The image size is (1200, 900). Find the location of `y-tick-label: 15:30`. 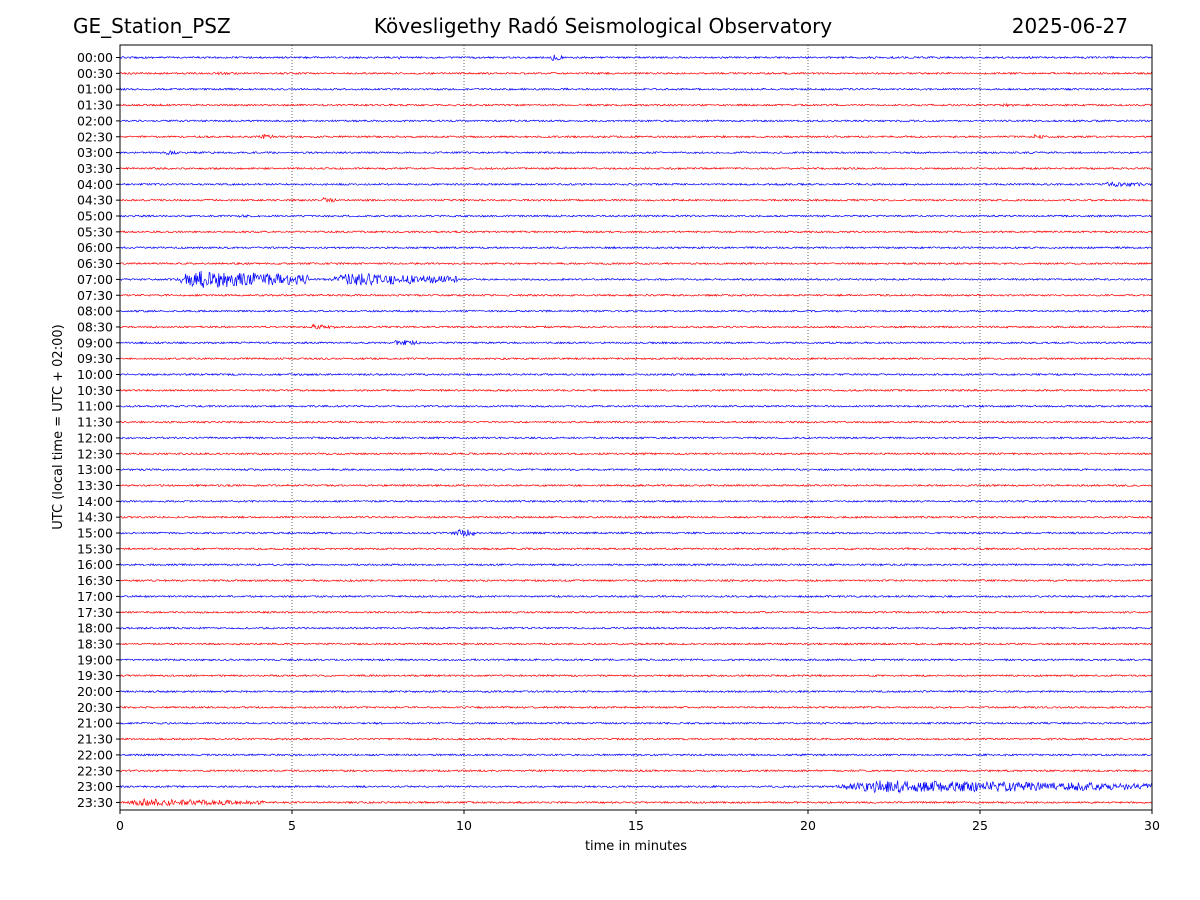

y-tick-label: 15:30 is located at coordinates (95, 548).